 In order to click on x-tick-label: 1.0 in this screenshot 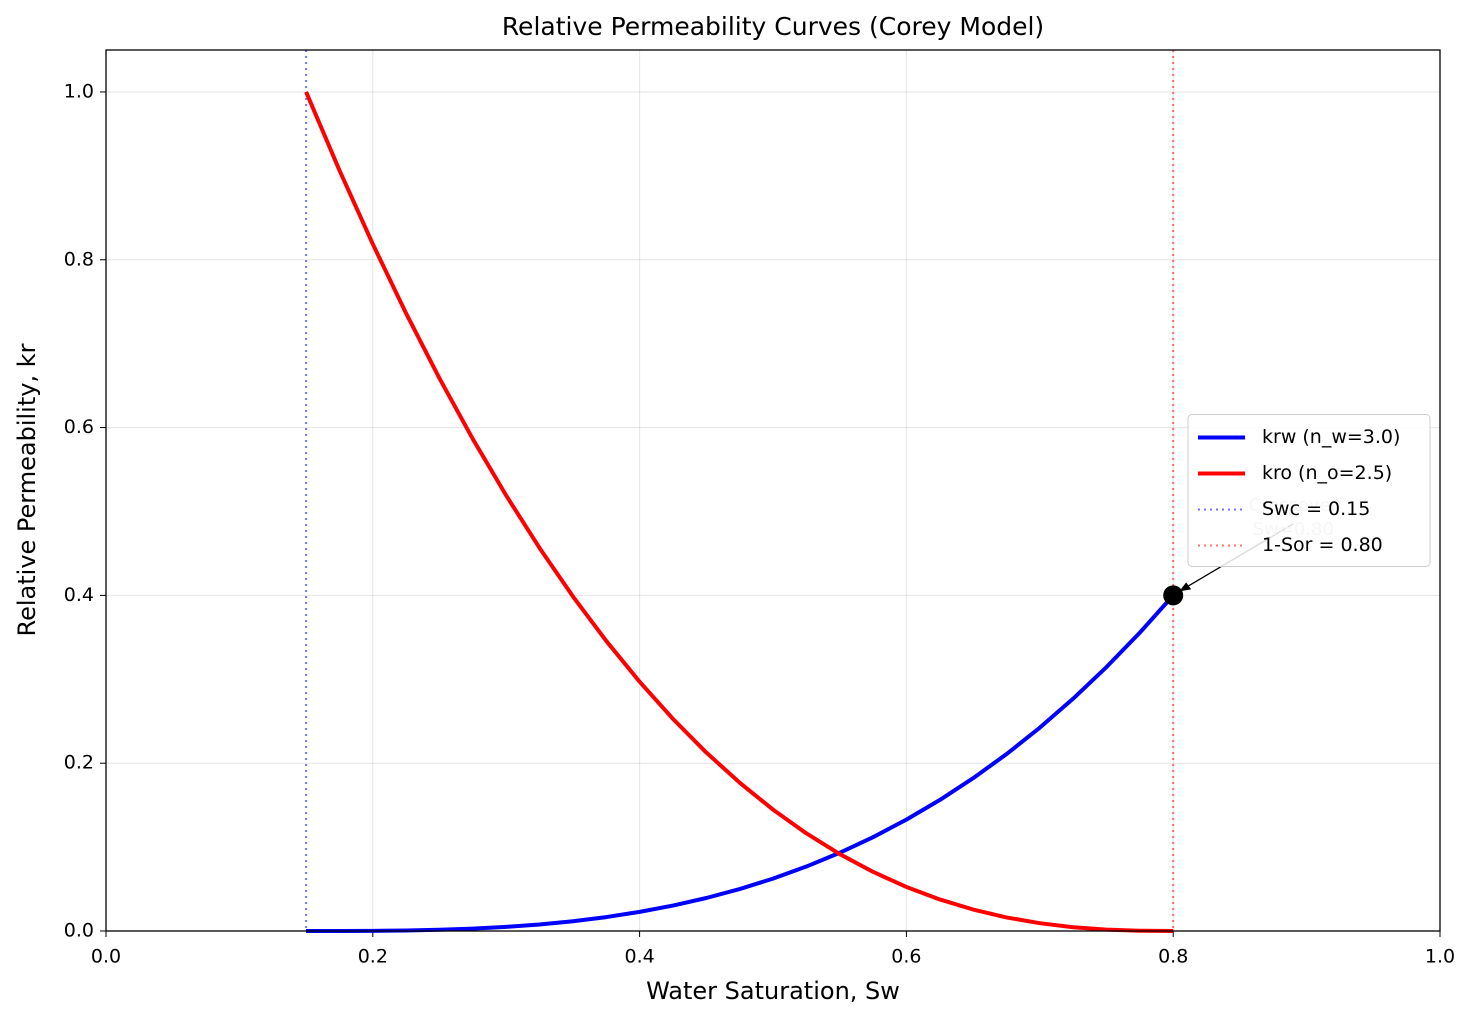, I will do `click(1440, 957)`.